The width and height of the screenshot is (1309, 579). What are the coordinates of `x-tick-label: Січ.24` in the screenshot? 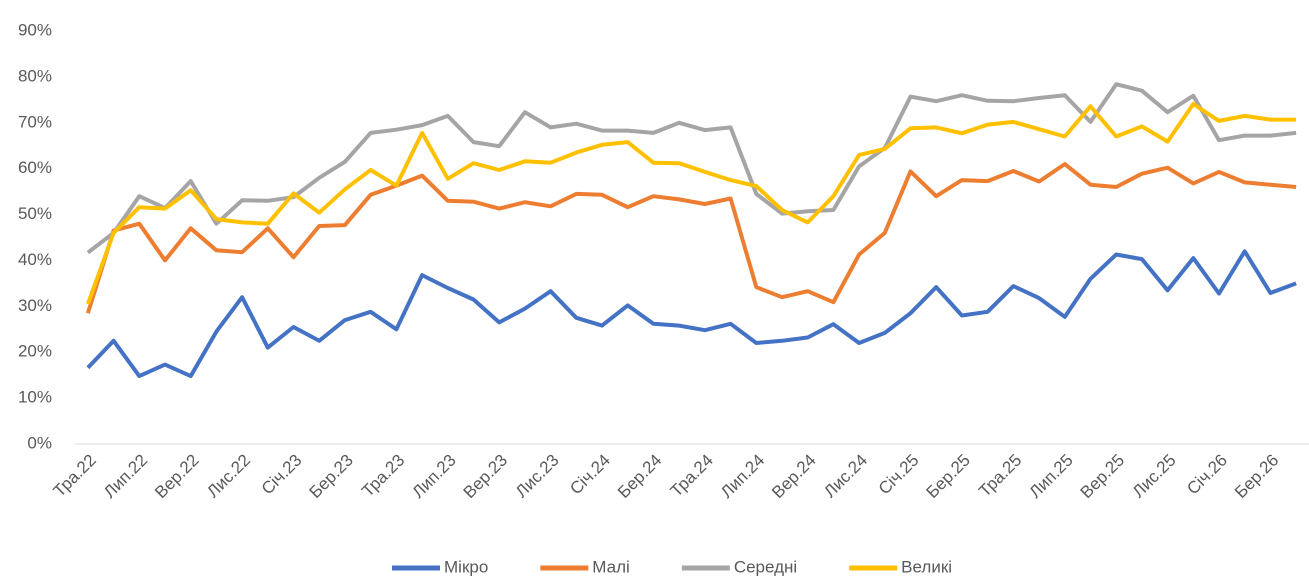 It's located at (590, 475).